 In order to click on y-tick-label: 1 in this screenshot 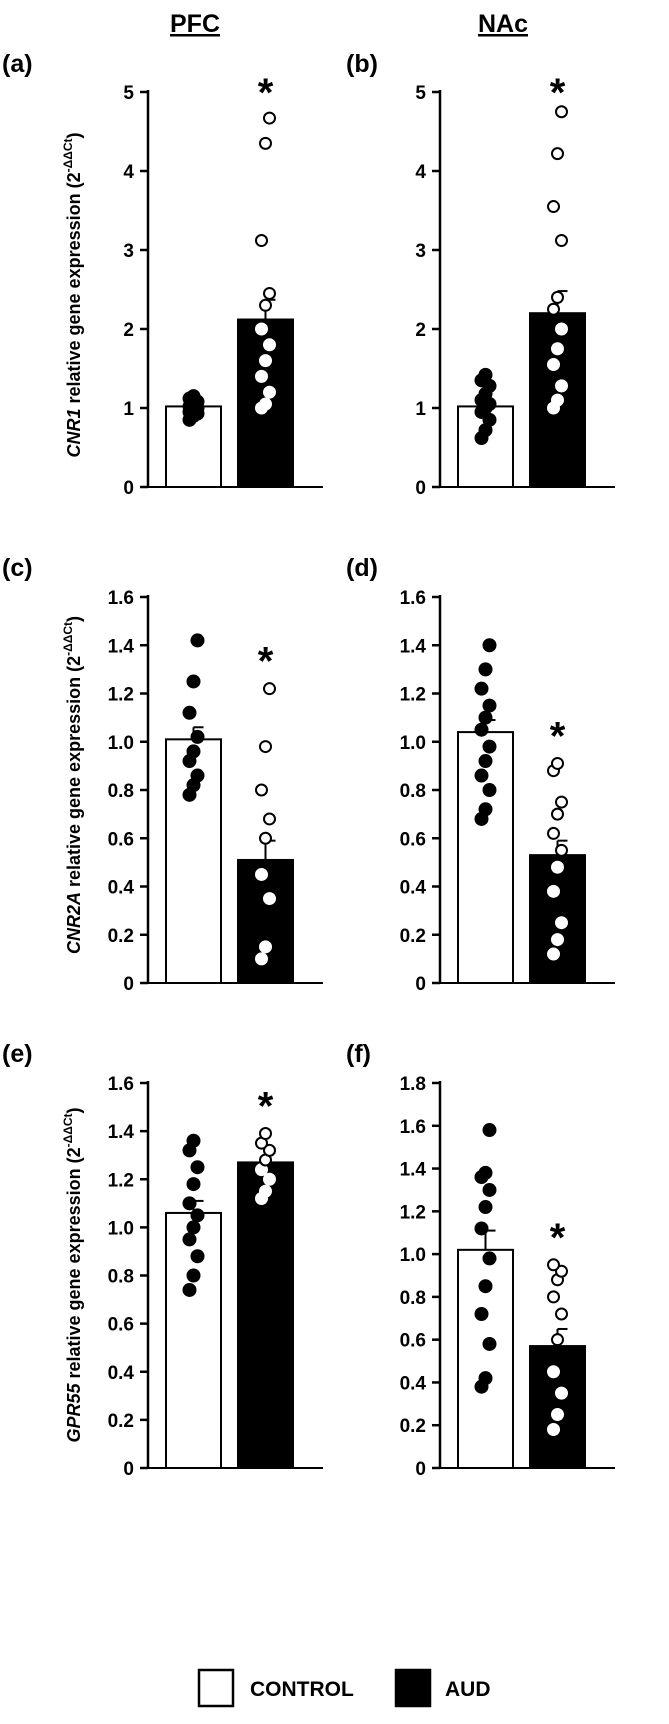, I will do `click(420, 409)`.